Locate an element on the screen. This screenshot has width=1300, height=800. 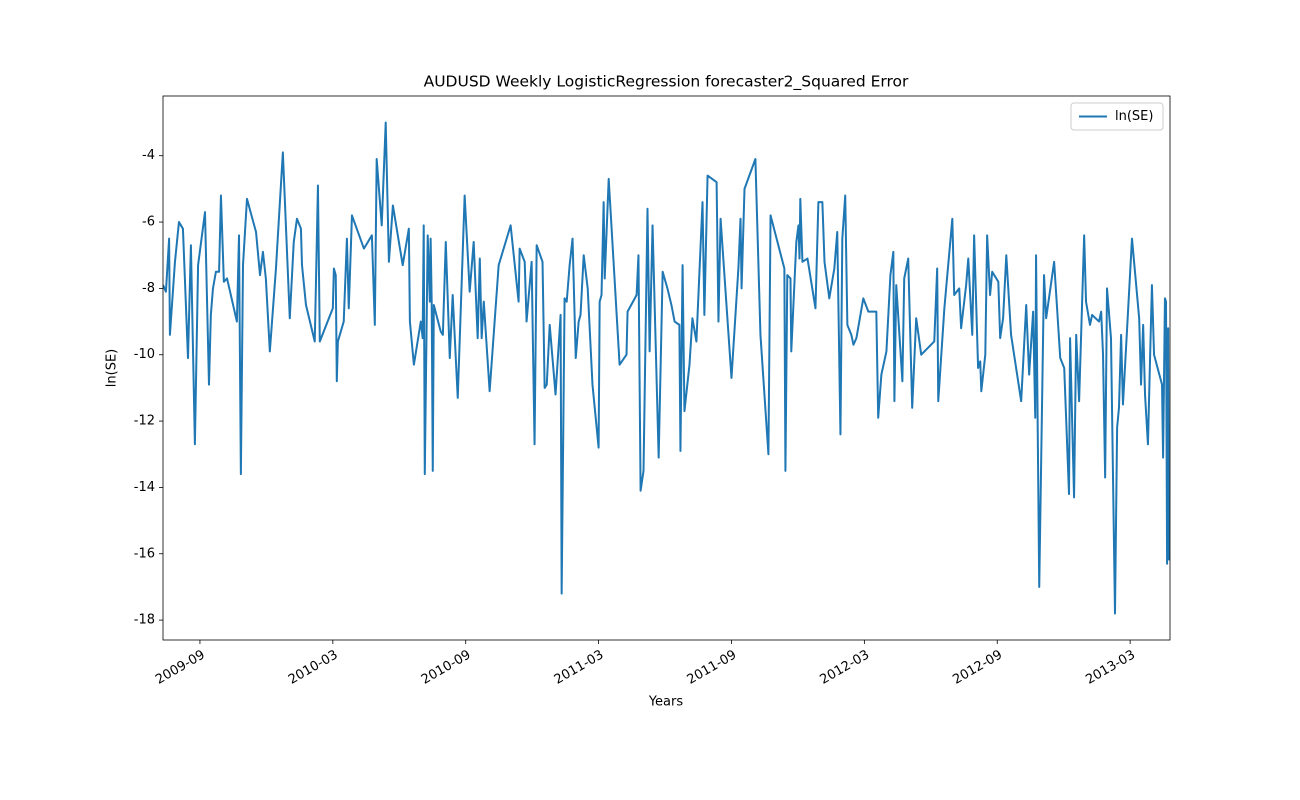
y-tick-label: -6 is located at coordinates (148, 222).